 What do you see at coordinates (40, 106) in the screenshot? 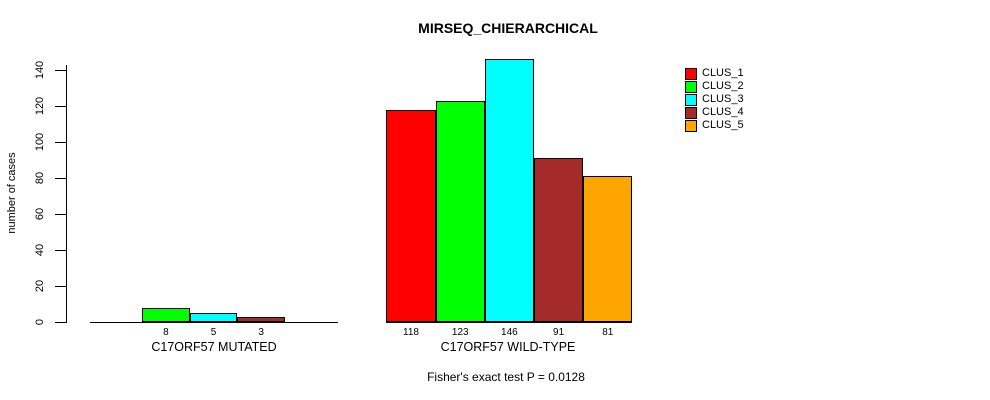
I see `y-tick-label: 120` at bounding box center [40, 106].